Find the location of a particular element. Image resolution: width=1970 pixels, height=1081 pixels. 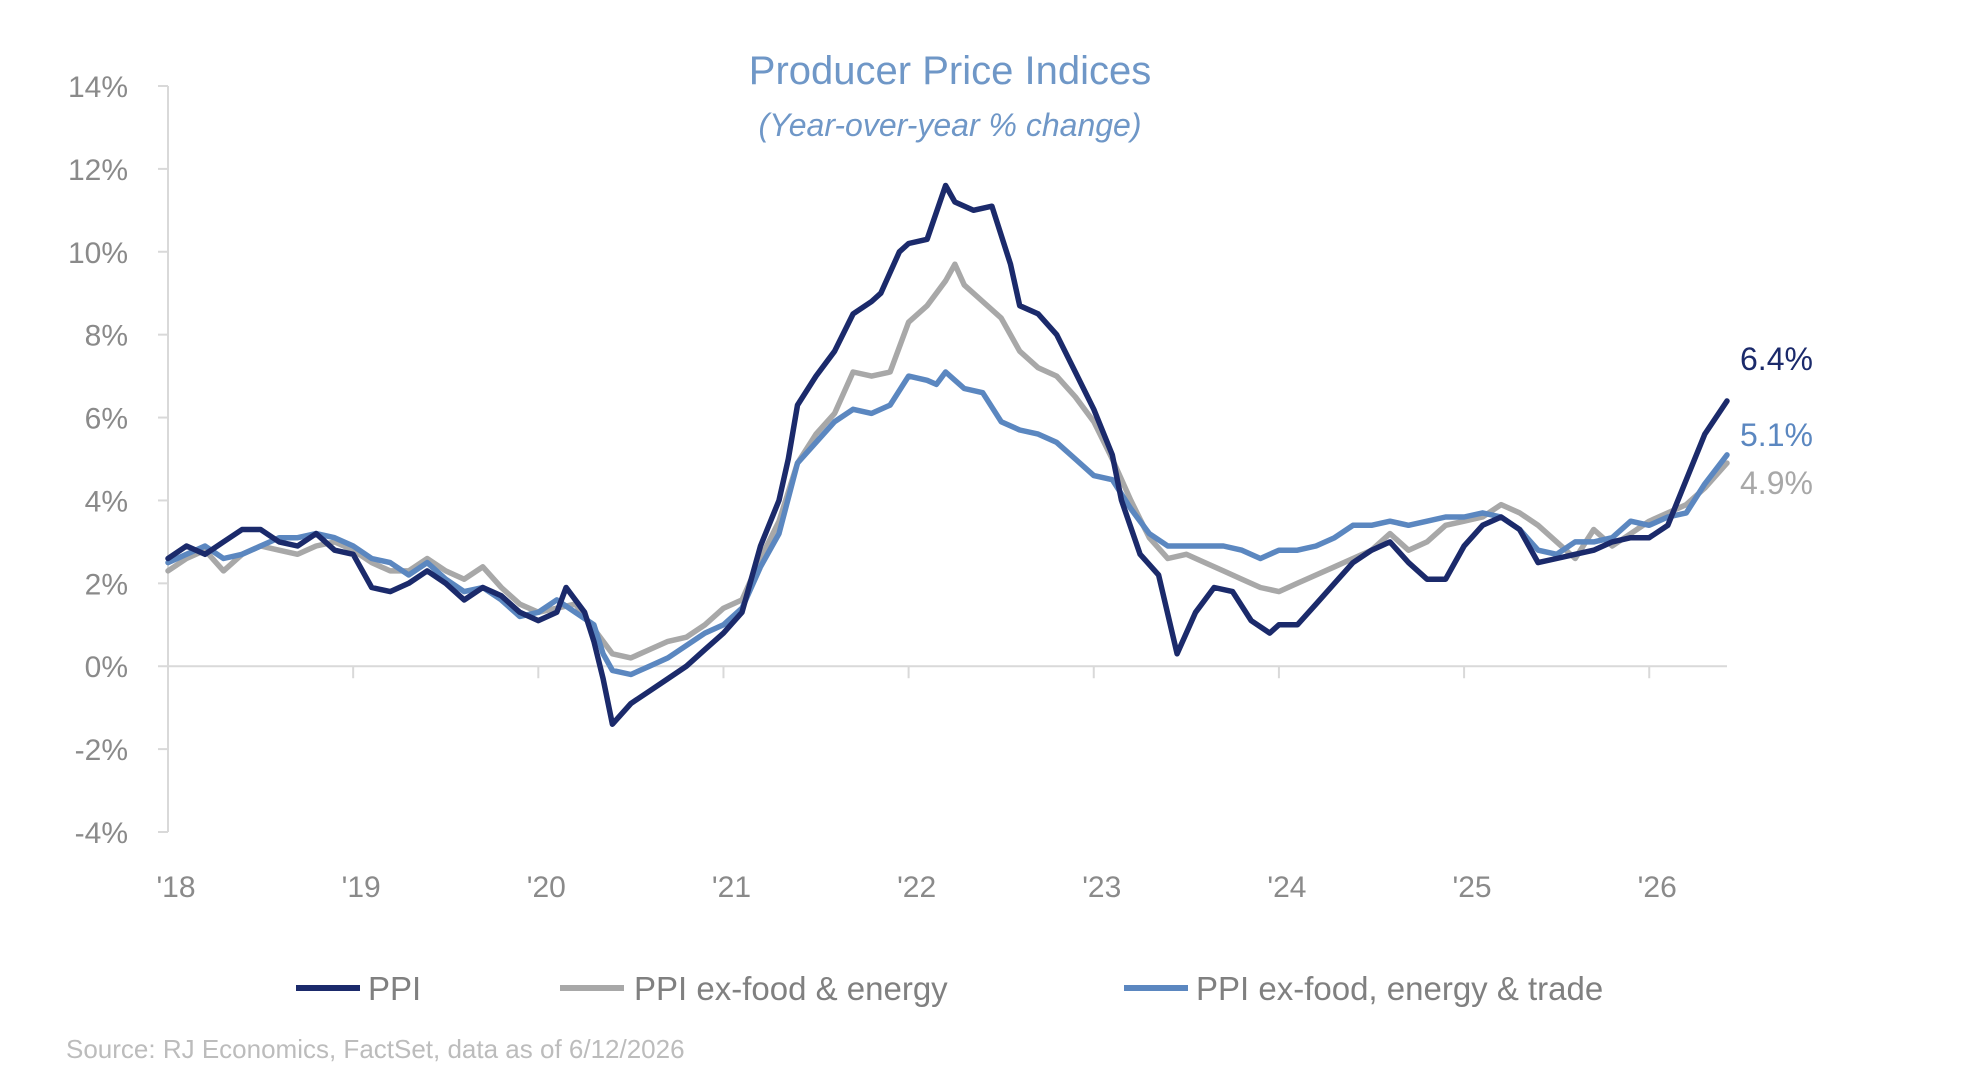

series-end-label-0: 6.4% is located at coordinates (1776, 359).